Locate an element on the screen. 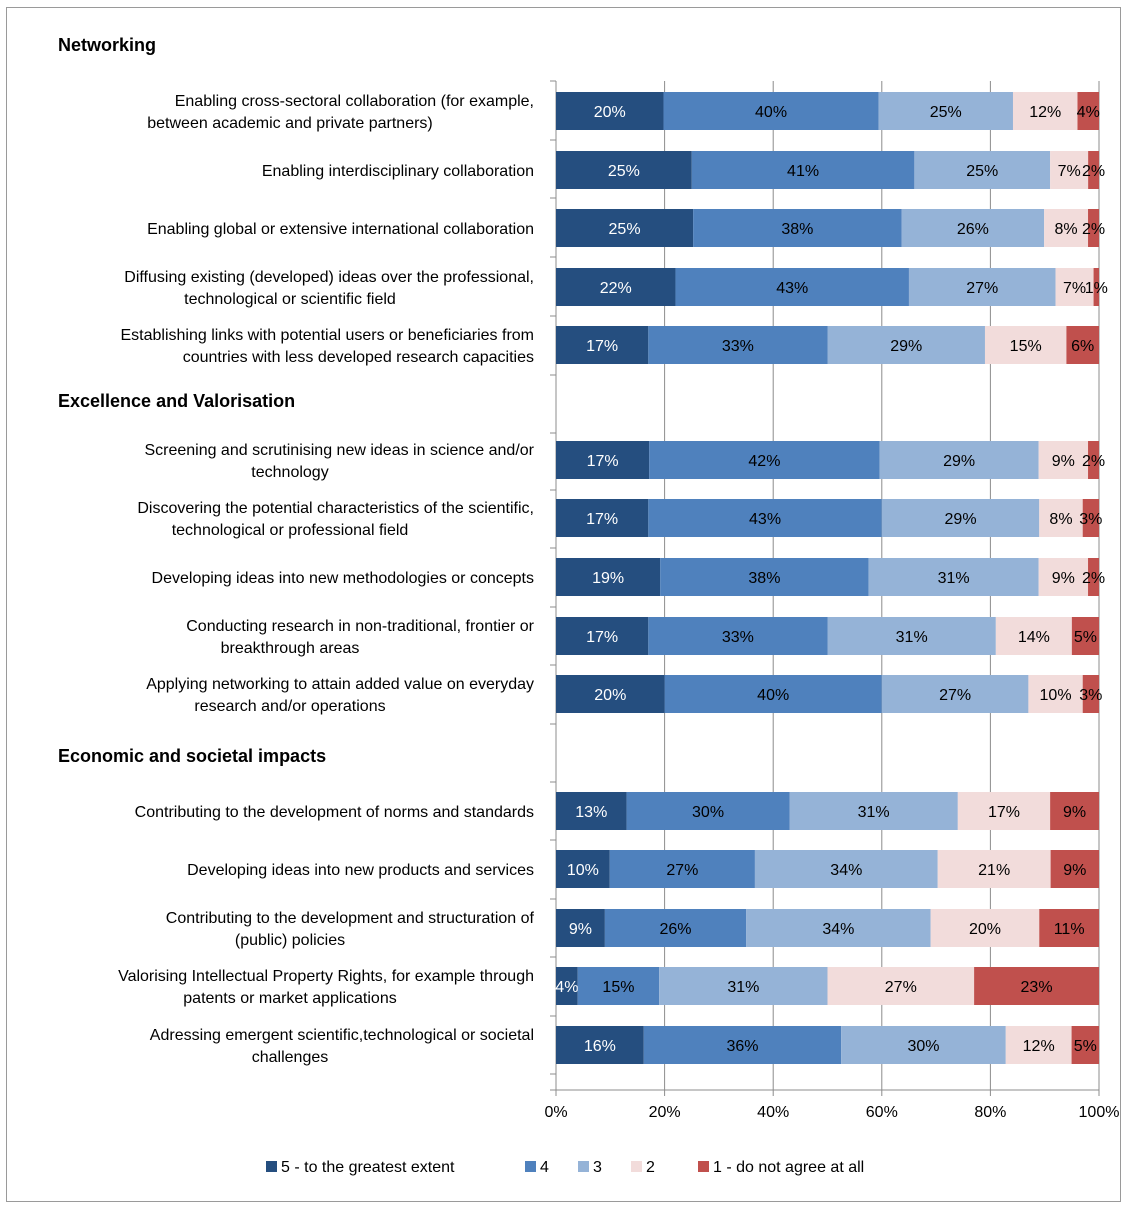 Image resolution: width=1129 pixels, height=1210 pixels. legend-label: 2 is located at coordinates (650, 1167).